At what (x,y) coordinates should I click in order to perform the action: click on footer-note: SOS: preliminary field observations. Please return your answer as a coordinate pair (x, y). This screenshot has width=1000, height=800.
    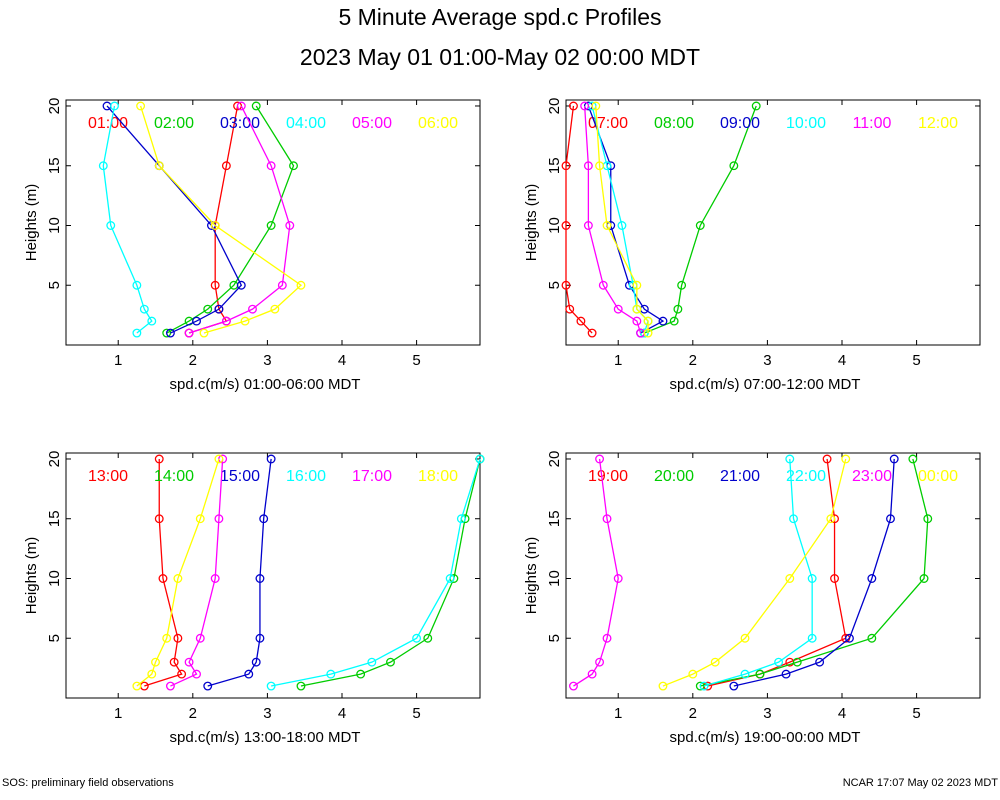
    Looking at the image, I should click on (88, 783).